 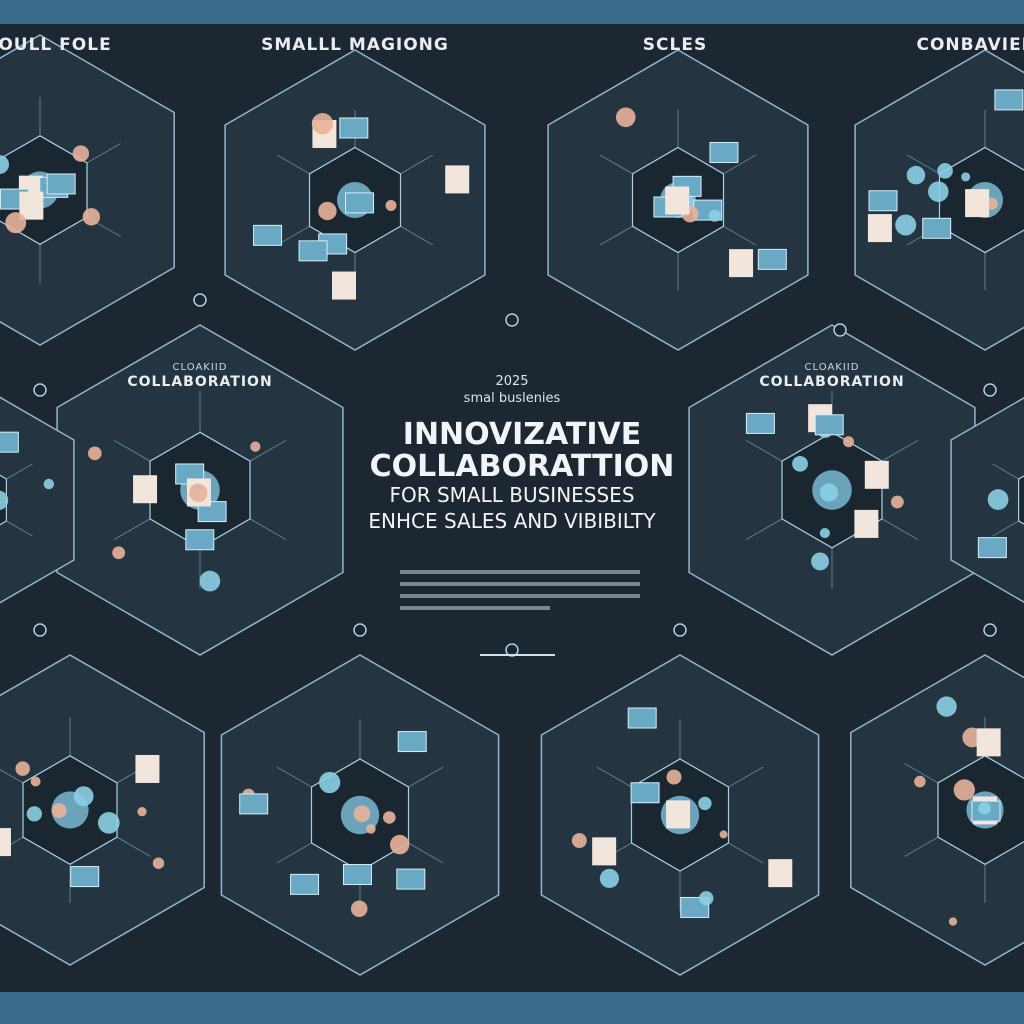 I want to click on inner-hex, so click(x=1020, y=500).